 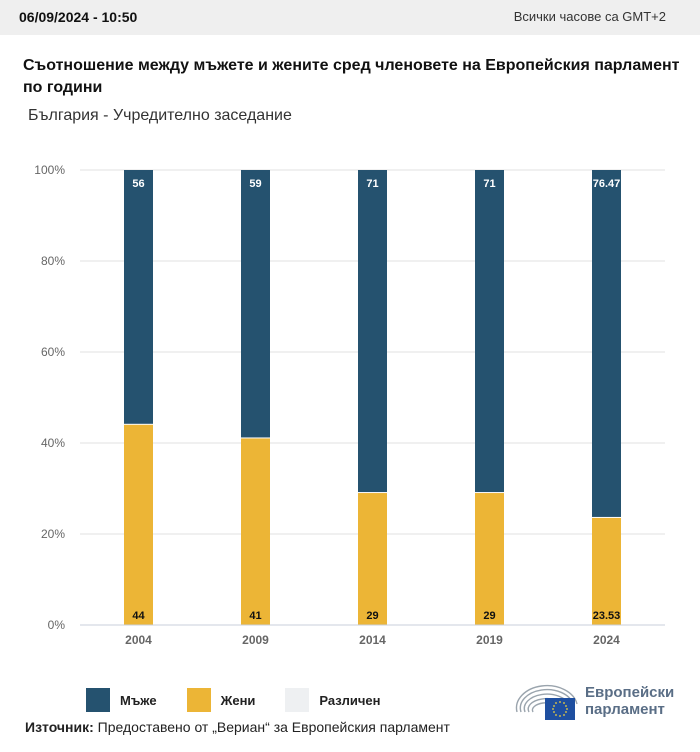 What do you see at coordinates (255, 616) in the screenshot?
I see `data-label-women: 41` at bounding box center [255, 616].